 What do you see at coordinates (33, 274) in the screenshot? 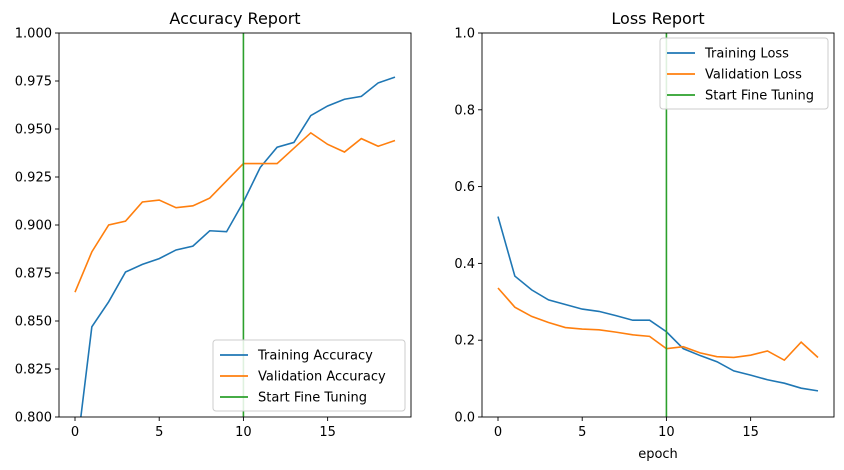
I see `accuracy-ytick-label: 0.875` at bounding box center [33, 274].